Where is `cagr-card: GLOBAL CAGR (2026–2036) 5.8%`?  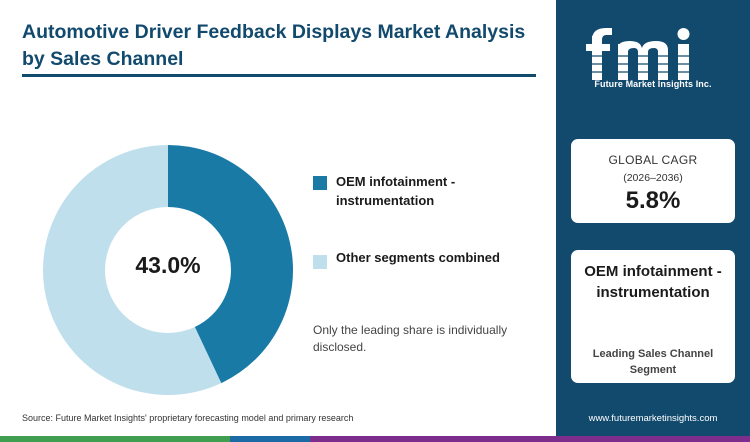 cagr-card: GLOBAL CAGR (2026–2036) 5.8% is located at coordinates (653, 181).